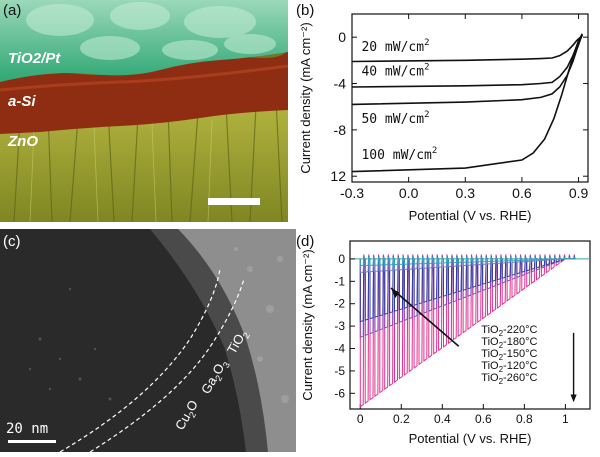  Describe the element at coordinates (395, 293) in the screenshot. I see `trend-arrow-head` at that location.